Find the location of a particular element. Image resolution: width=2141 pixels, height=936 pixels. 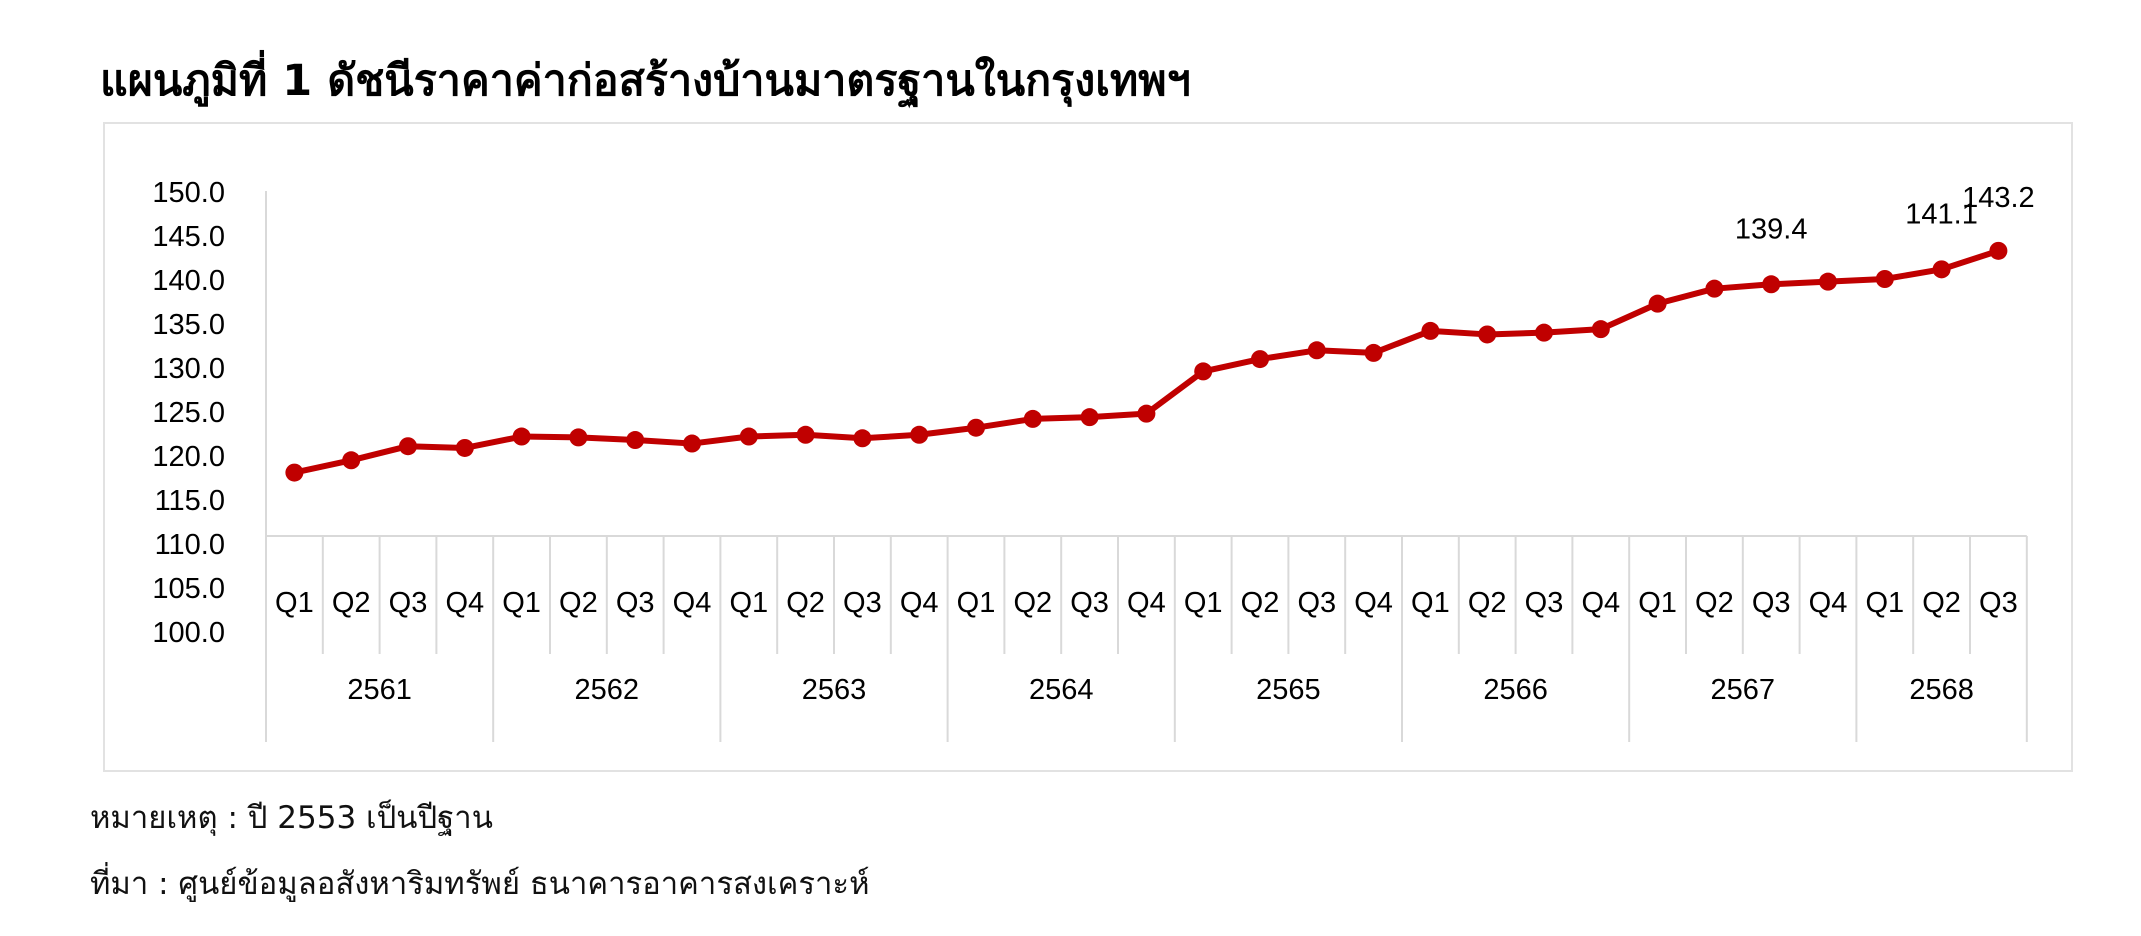

x-tick-label-year: 2563 is located at coordinates (834, 690).